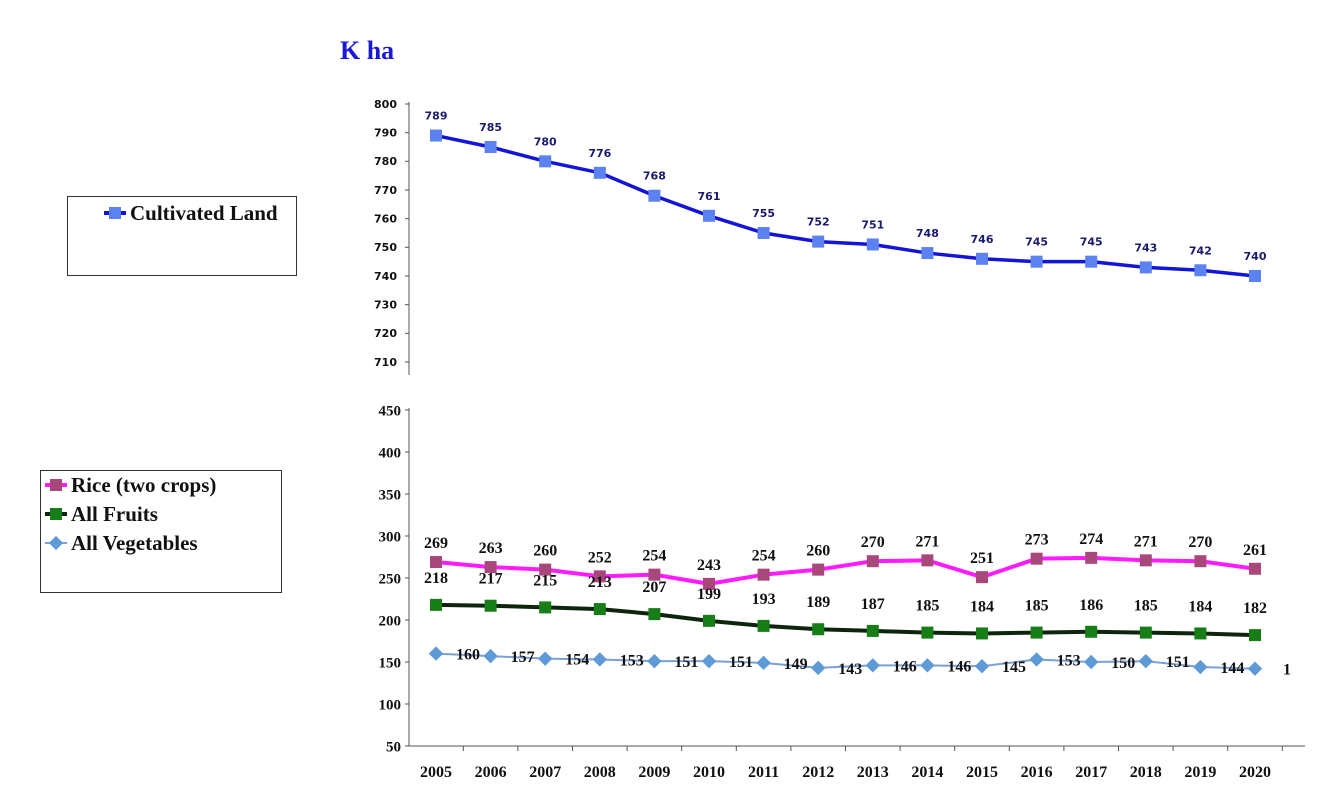 This screenshot has height=808, width=1332. What do you see at coordinates (577, 660) in the screenshot?
I see `data-label-vegetables: 154` at bounding box center [577, 660].